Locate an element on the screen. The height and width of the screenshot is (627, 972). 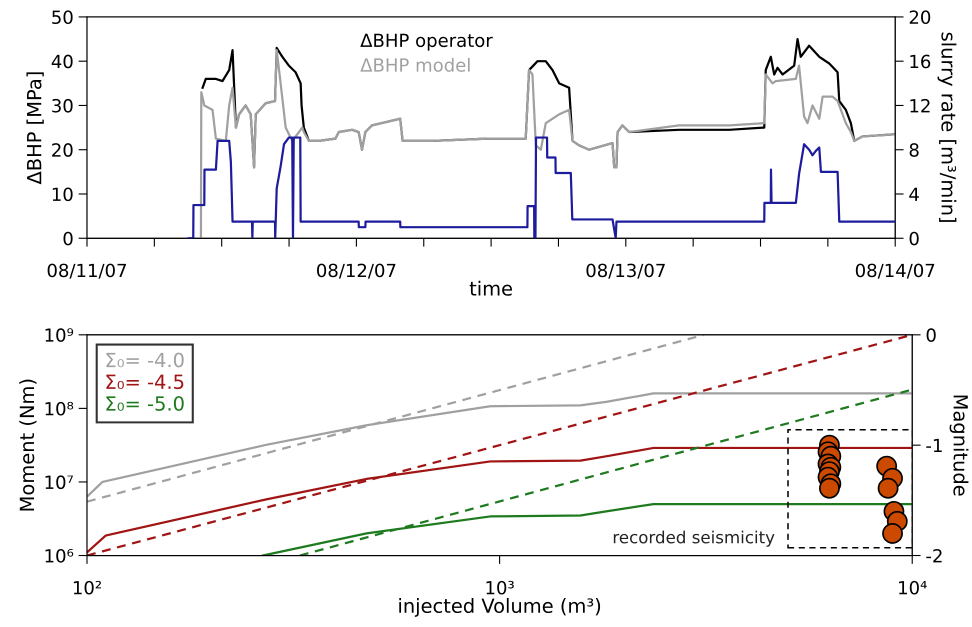
y2-axis-title: slurry rate [m³/min] is located at coordinates (947, 127).